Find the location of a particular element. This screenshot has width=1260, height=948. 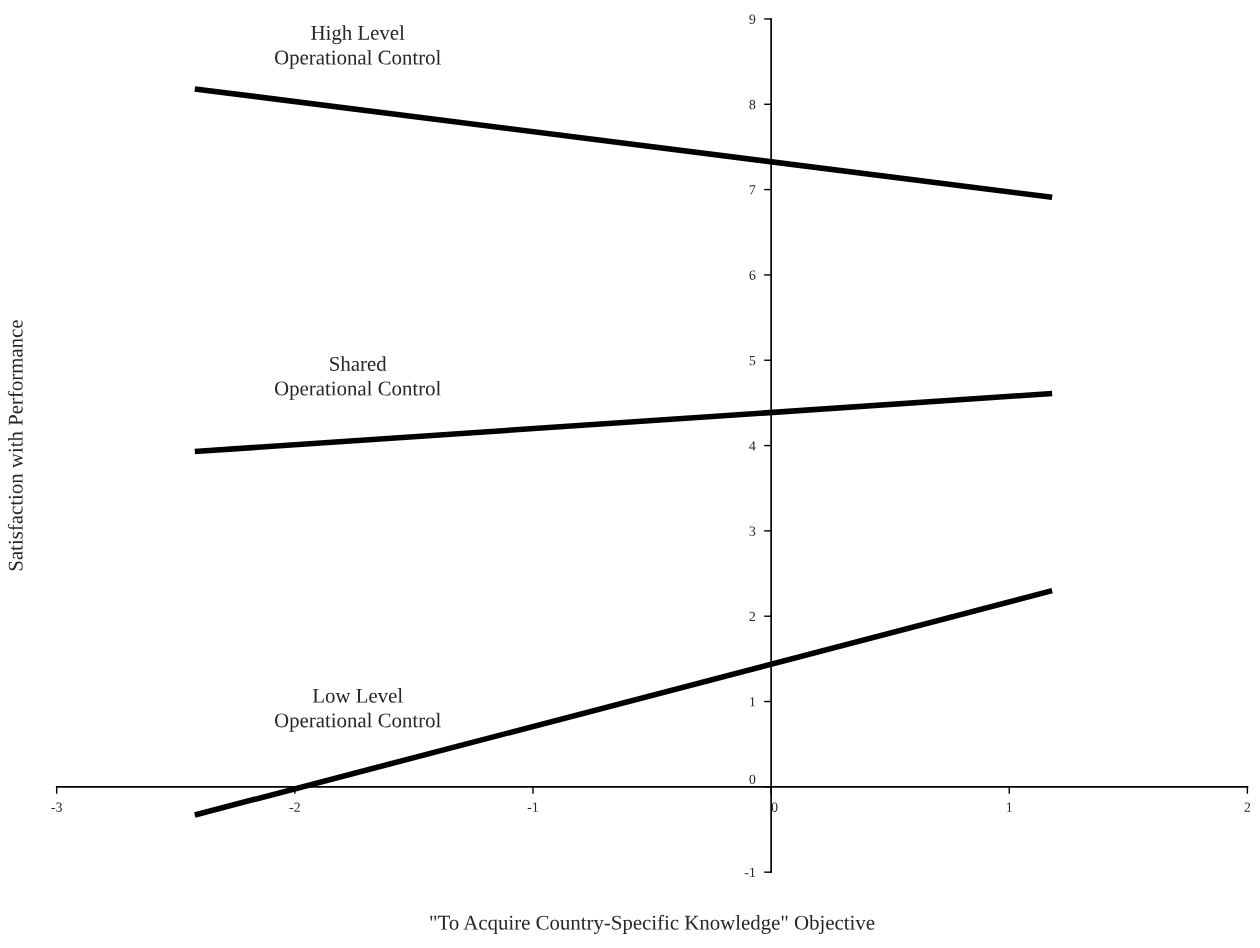

y-tick-label: 9 is located at coordinates (752, 19).